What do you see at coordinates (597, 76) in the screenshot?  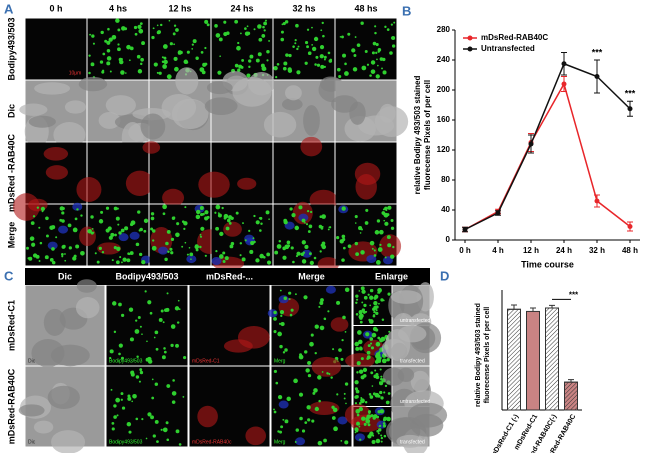 I see `point` at bounding box center [597, 76].